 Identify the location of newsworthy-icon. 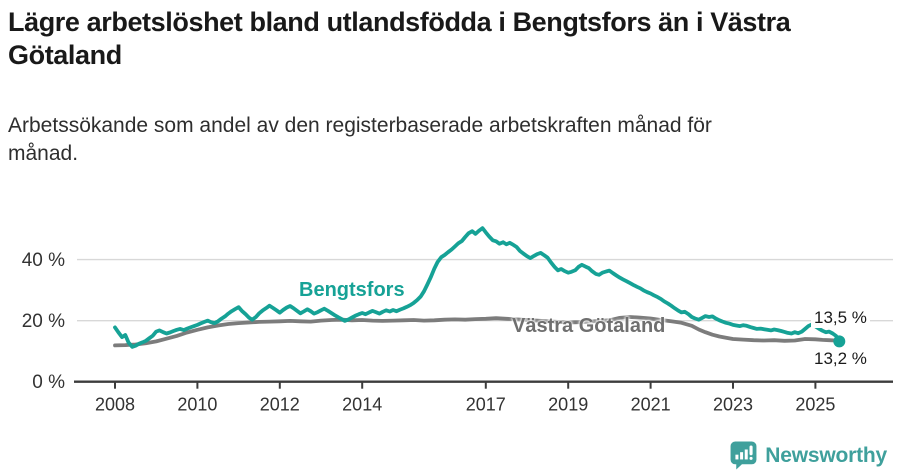
(743, 455).